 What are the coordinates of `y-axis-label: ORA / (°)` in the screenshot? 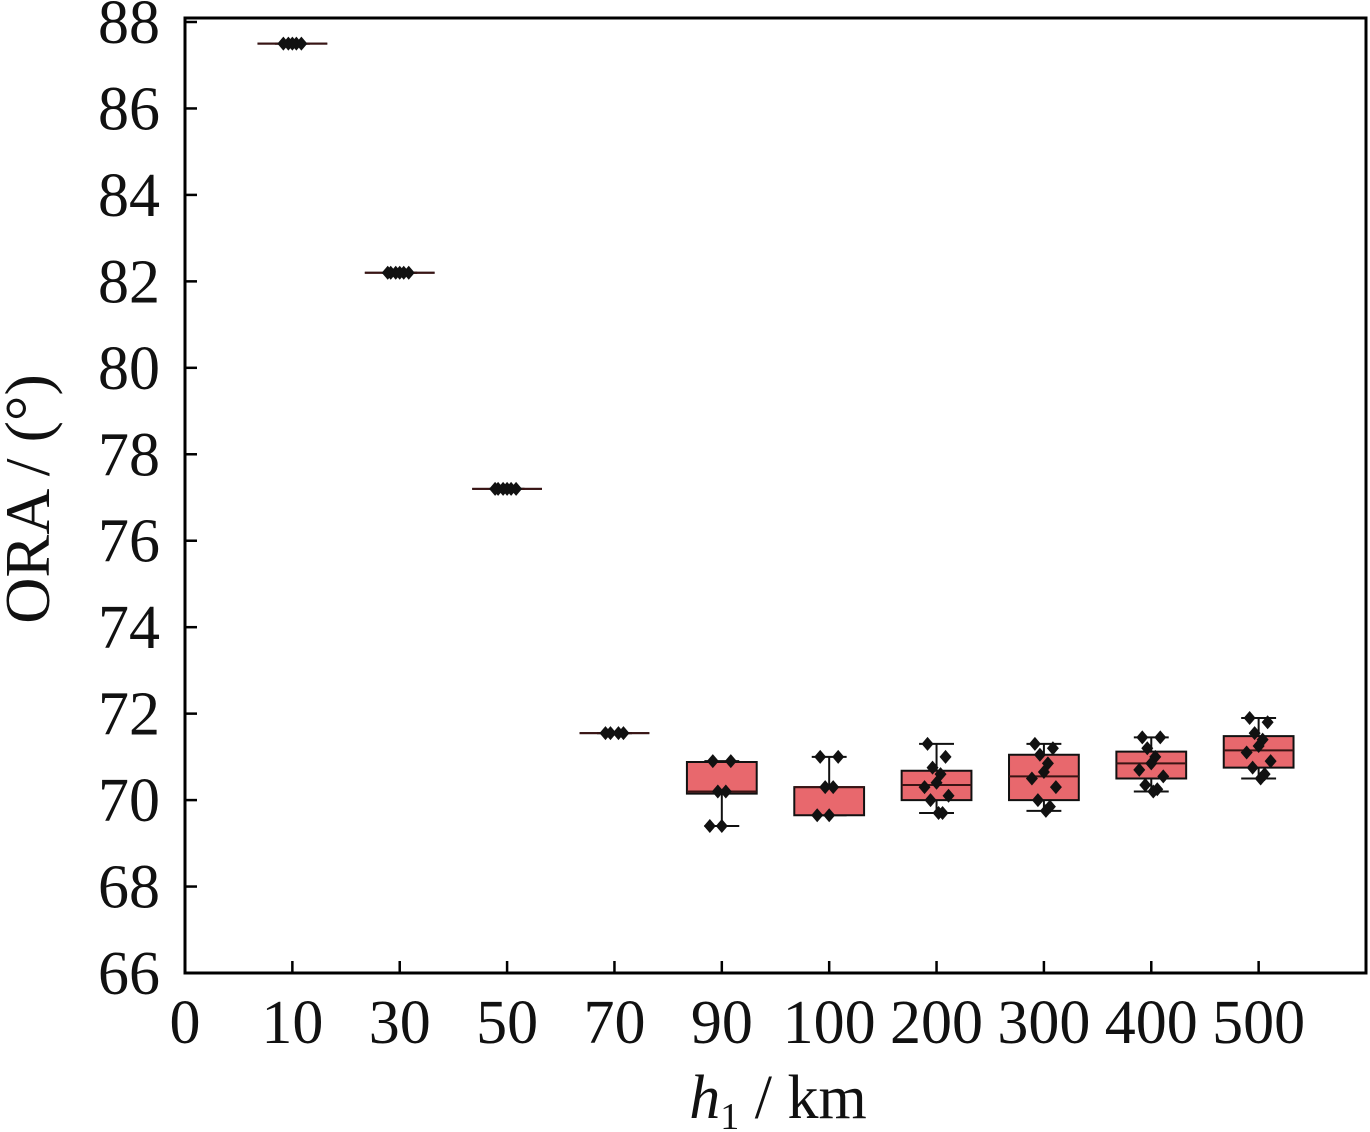 It's located at (31, 499).